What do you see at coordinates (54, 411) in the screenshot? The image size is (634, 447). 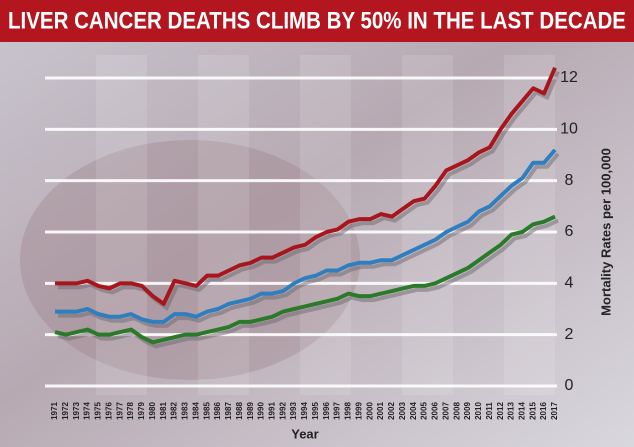 I see `x-tick-label: 1971` at bounding box center [54, 411].